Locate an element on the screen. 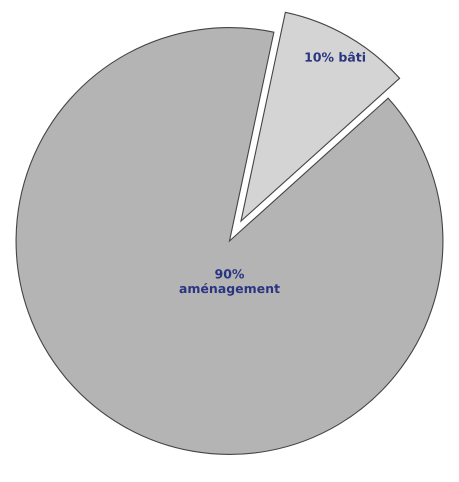  slice-label: 10% bâti is located at coordinates (335, 57).